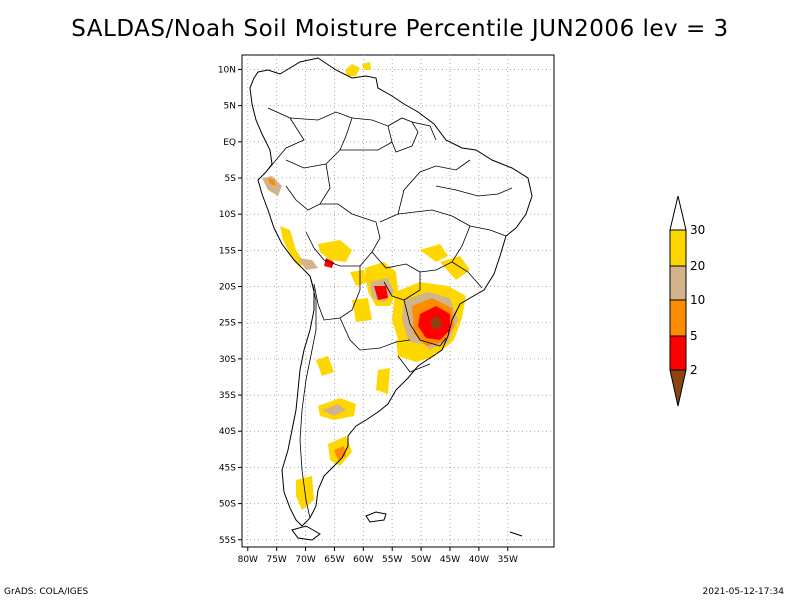  Describe the element at coordinates (678, 388) in the screenshot. I see `colorbar-bottom-triangle` at that location.